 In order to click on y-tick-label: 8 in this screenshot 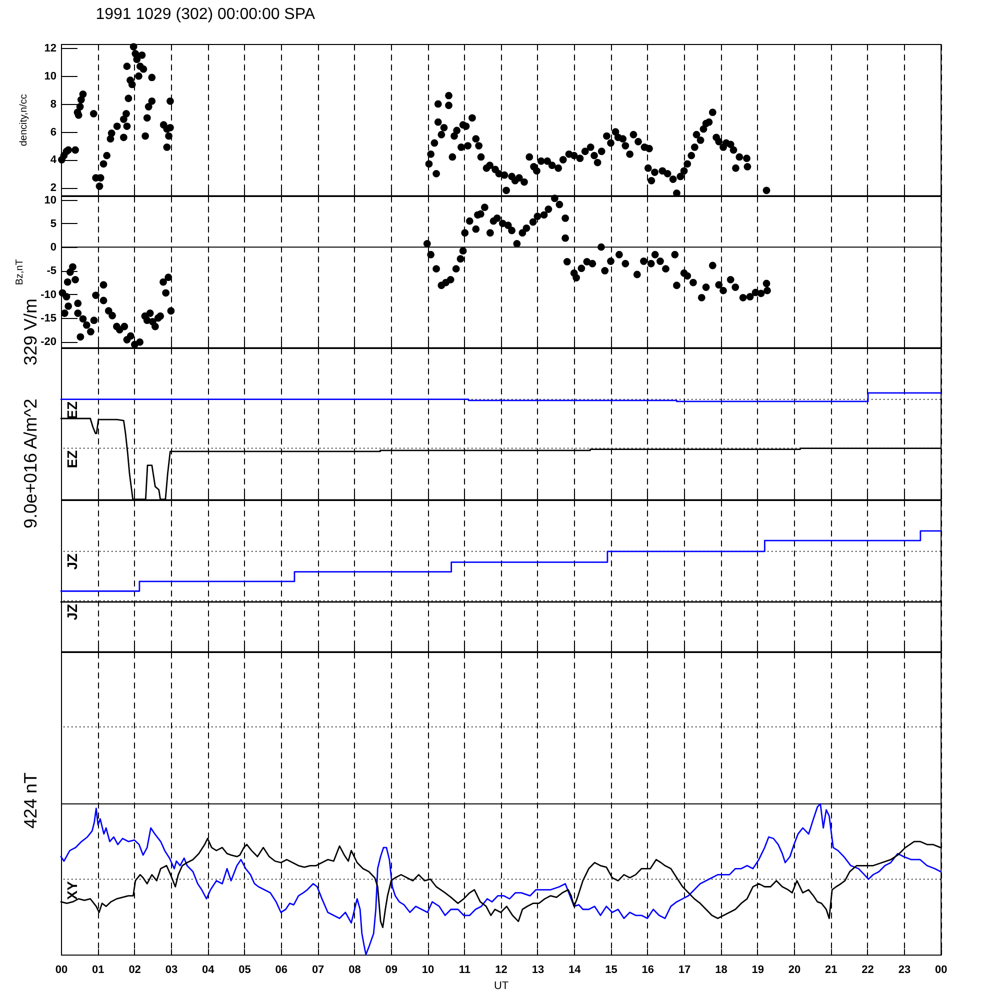, I will do `click(53, 104)`.